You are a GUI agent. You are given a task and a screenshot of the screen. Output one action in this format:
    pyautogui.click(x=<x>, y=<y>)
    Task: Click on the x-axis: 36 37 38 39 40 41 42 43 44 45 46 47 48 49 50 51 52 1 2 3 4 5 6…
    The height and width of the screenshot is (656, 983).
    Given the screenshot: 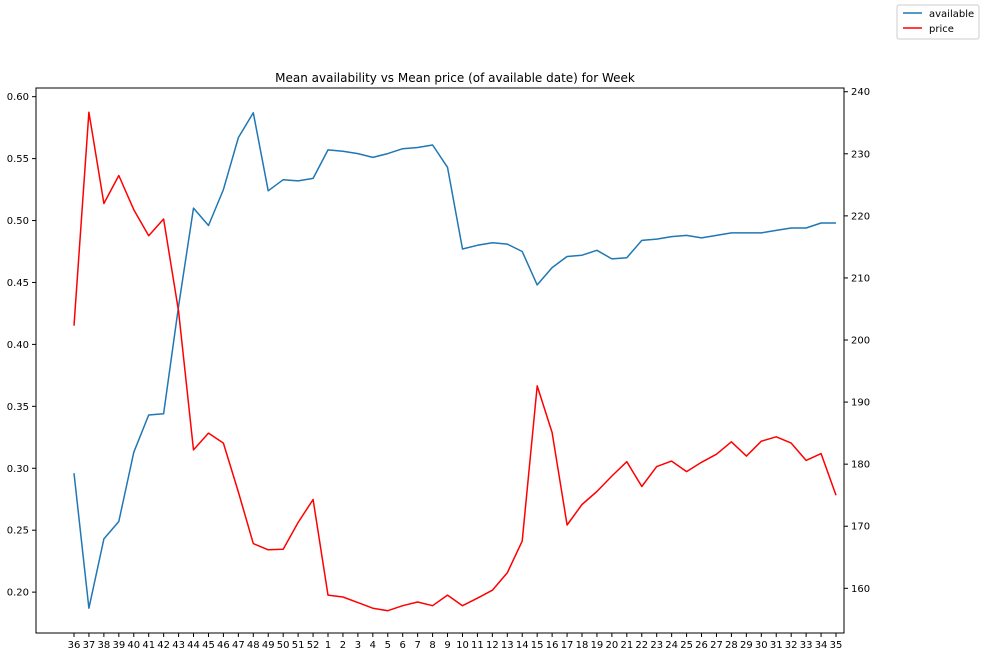 What is the action you would take?
    pyautogui.click(x=455, y=642)
    